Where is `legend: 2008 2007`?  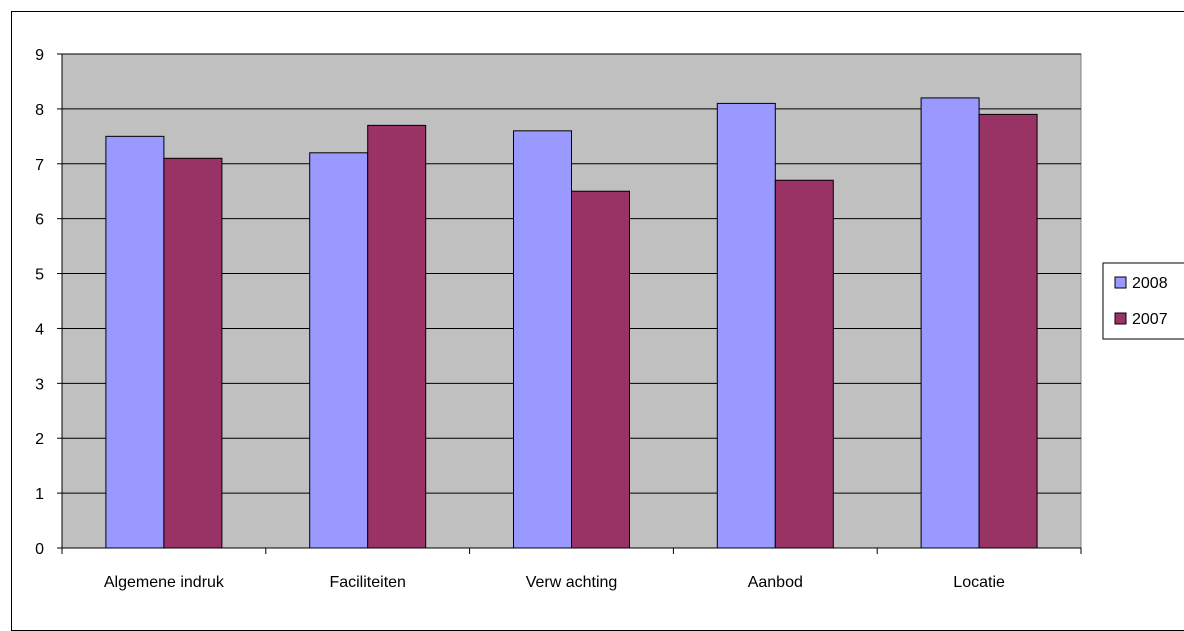
legend: 2008 2007 is located at coordinates (1143, 301).